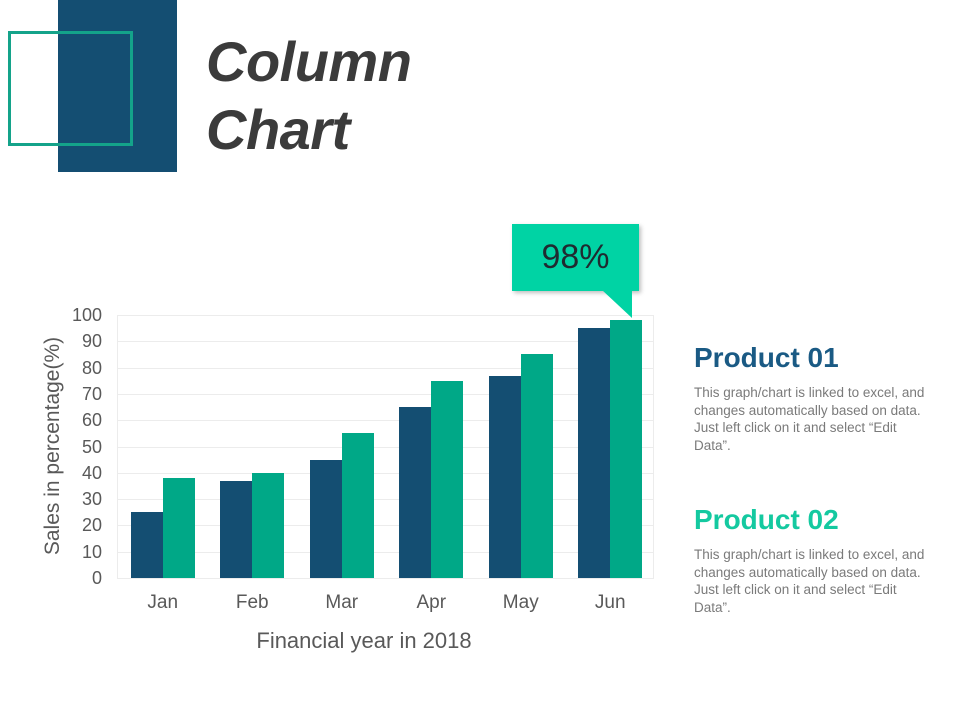 The height and width of the screenshot is (720, 960). I want to click on callout-value: 98%, so click(575, 257).